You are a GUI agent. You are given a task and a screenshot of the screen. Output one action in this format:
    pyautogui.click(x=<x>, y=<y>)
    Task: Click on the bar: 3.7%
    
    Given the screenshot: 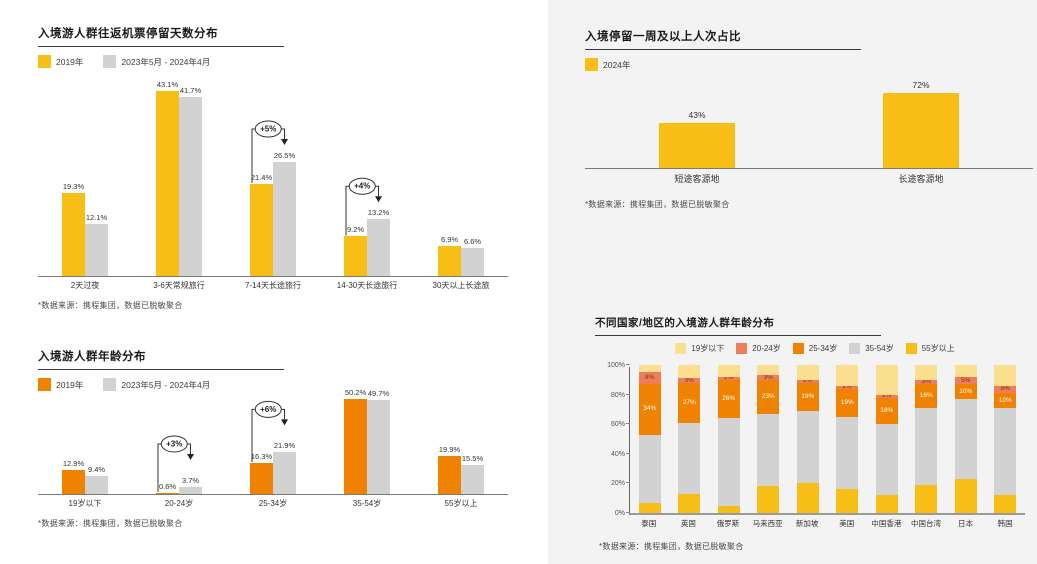 What is the action you would take?
    pyautogui.click(x=190, y=485)
    